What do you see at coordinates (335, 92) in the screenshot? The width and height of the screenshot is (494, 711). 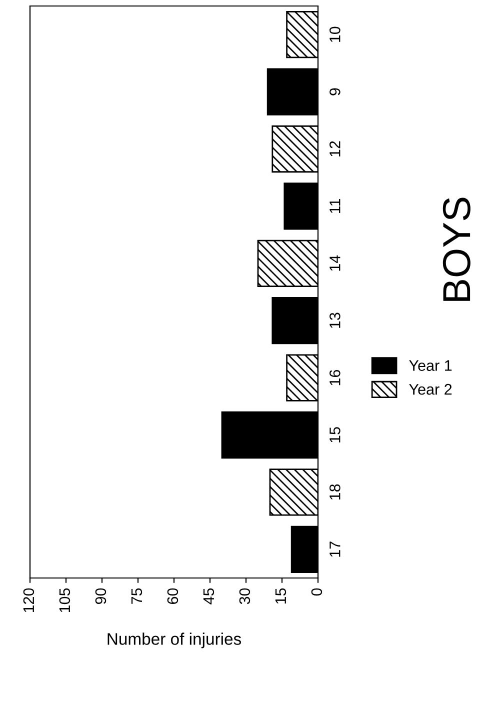 I see `y-tick-label: 9` at bounding box center [335, 92].